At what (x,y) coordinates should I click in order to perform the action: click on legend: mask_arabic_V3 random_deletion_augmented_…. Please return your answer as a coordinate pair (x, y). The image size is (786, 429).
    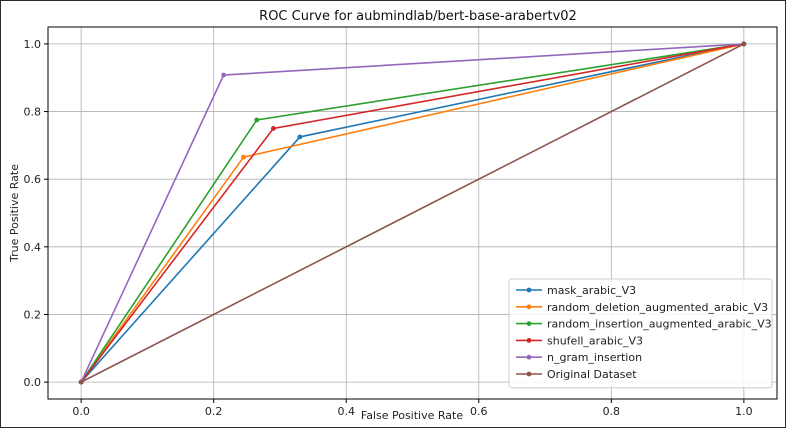
    Looking at the image, I should click on (640, 333).